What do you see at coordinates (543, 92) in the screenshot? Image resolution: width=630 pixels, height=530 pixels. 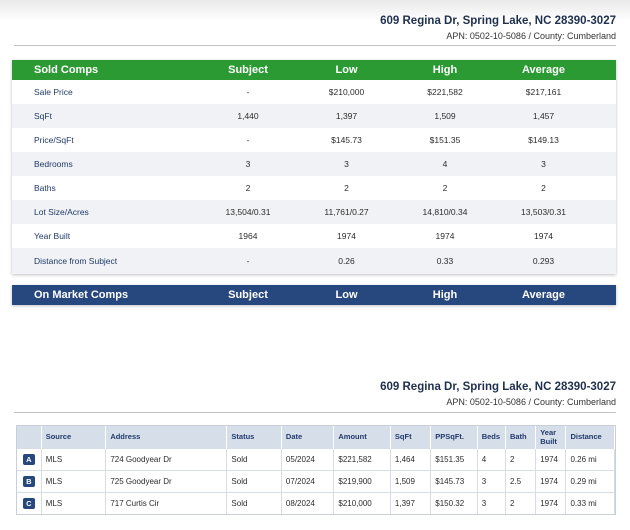 I see `average-value: $217,161` at bounding box center [543, 92].